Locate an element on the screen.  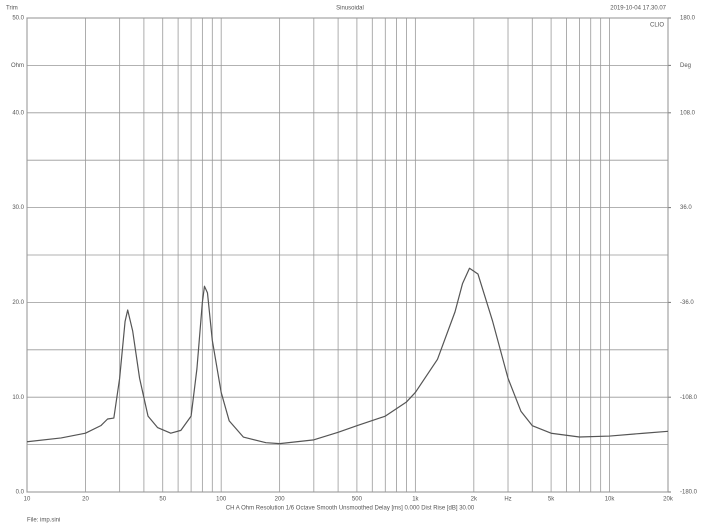
y-tick-label: 20.0 is located at coordinates (18, 303).